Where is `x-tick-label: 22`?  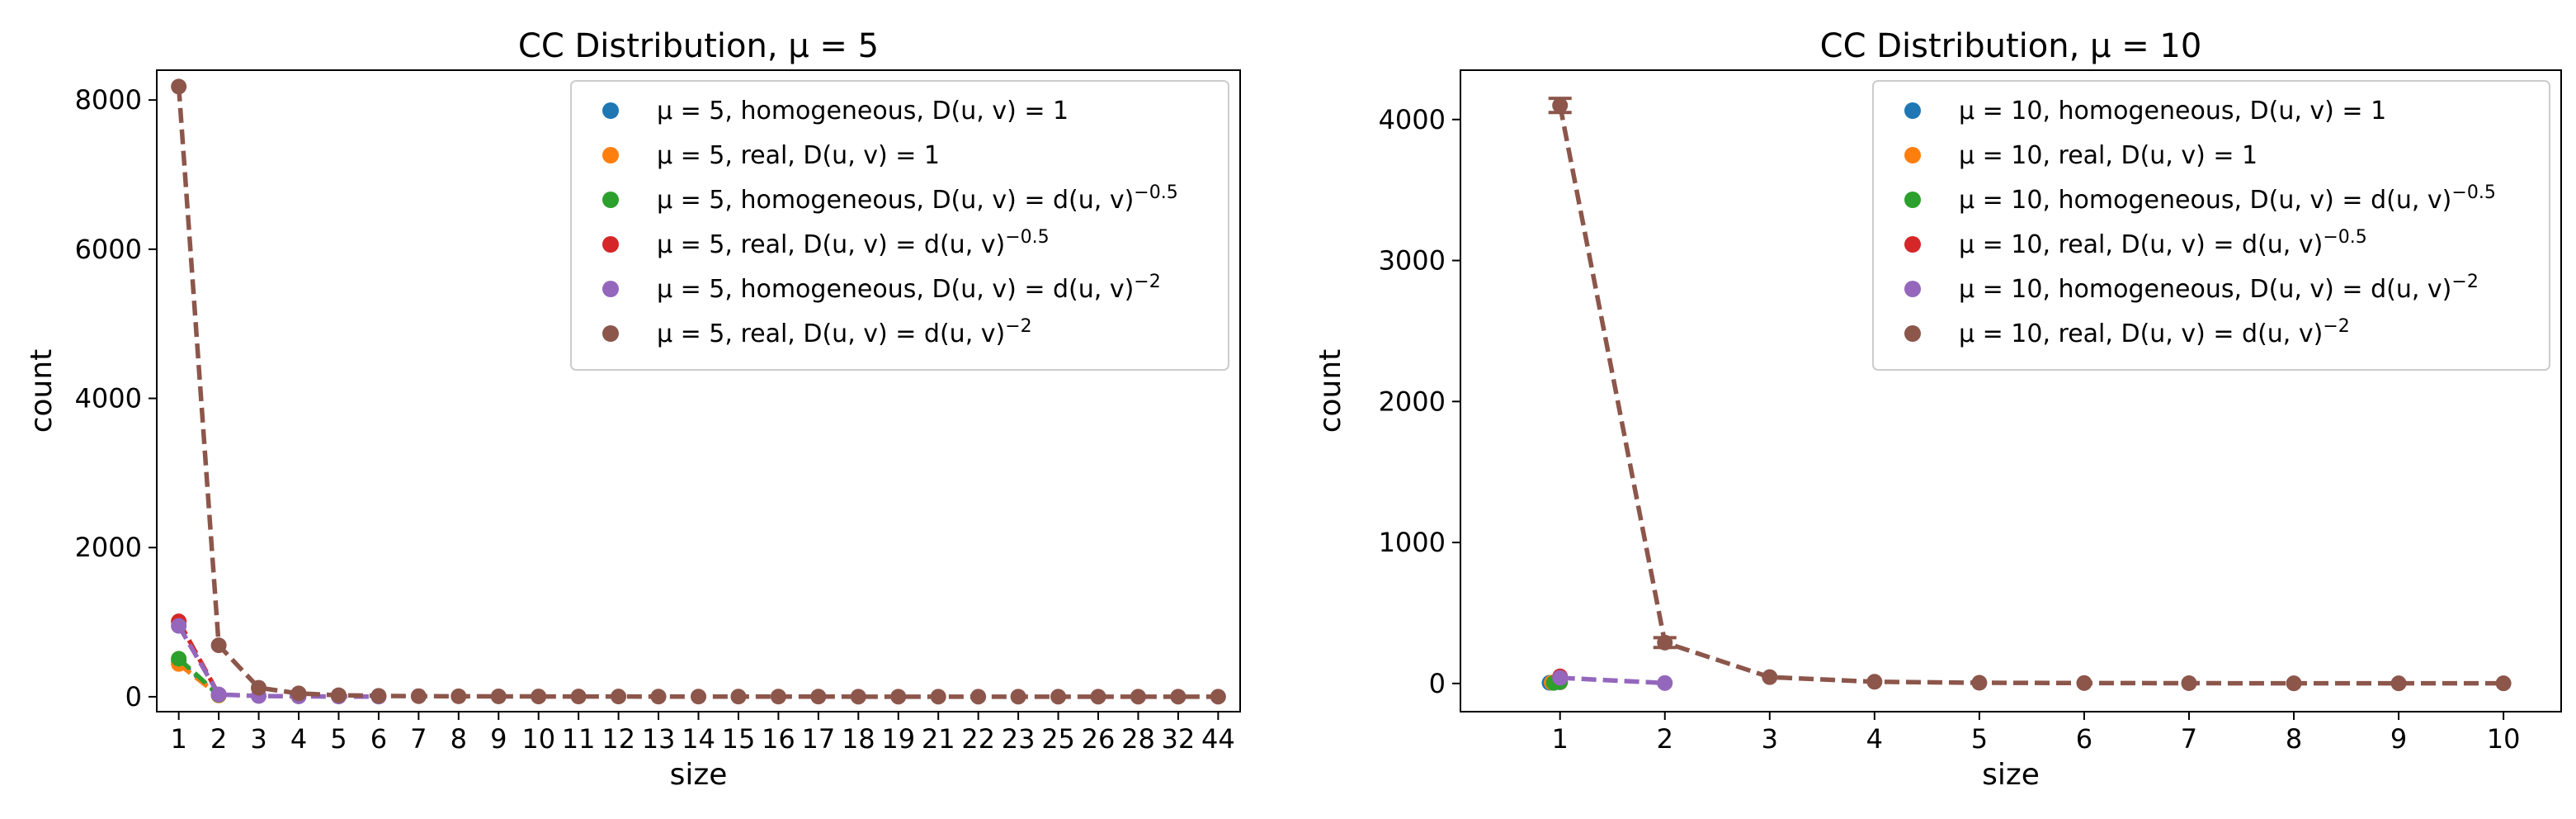
x-tick-label: 22 is located at coordinates (978, 739).